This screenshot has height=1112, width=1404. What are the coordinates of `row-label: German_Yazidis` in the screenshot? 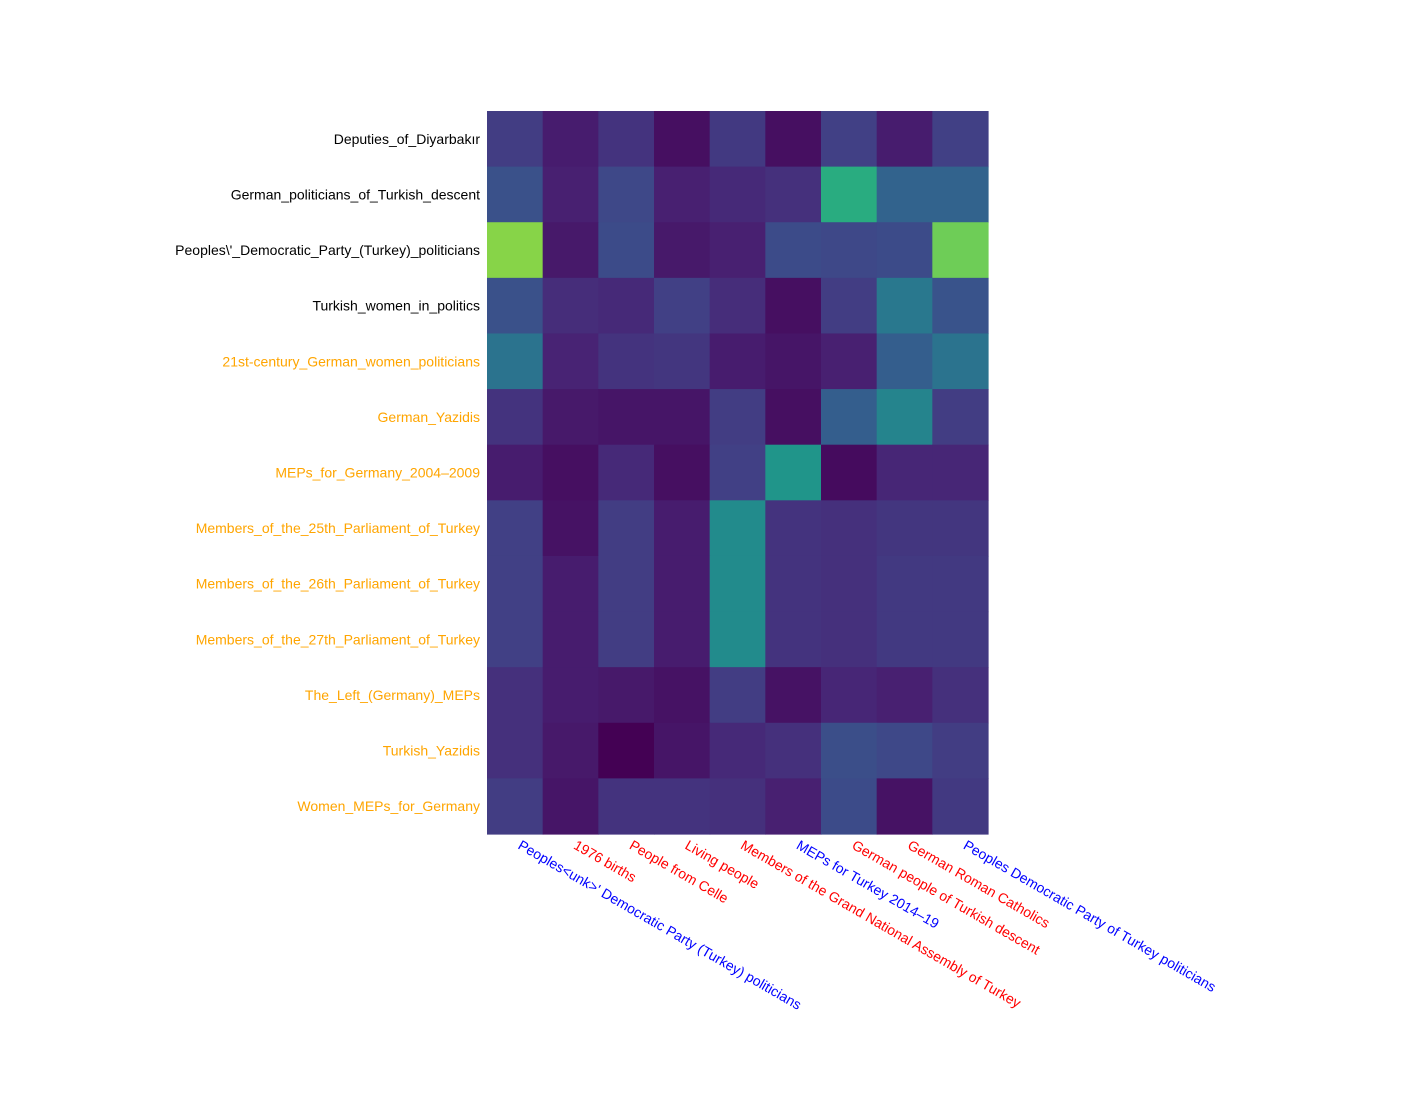 It's located at (429, 417).